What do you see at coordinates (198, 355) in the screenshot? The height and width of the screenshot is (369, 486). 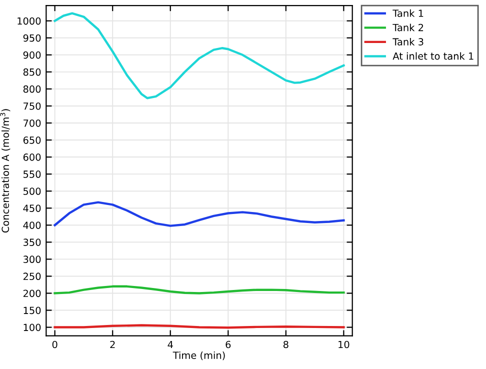 I see `x-axis-title: Time (min)` at bounding box center [198, 355].